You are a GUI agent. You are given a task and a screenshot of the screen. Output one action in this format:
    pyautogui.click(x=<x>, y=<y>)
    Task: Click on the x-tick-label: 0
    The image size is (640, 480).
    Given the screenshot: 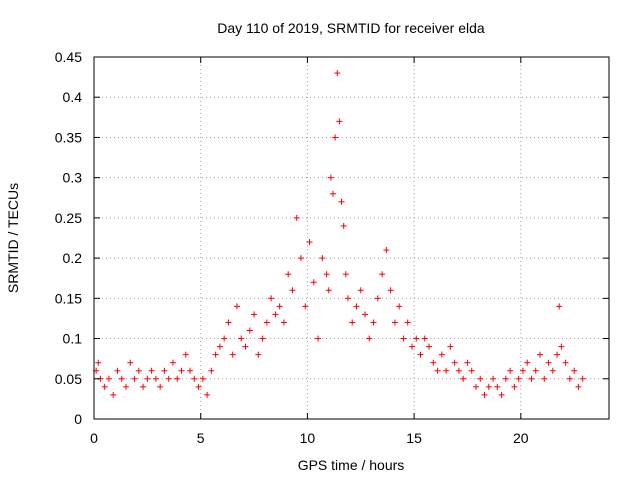 What is the action you would take?
    pyautogui.click(x=94, y=438)
    